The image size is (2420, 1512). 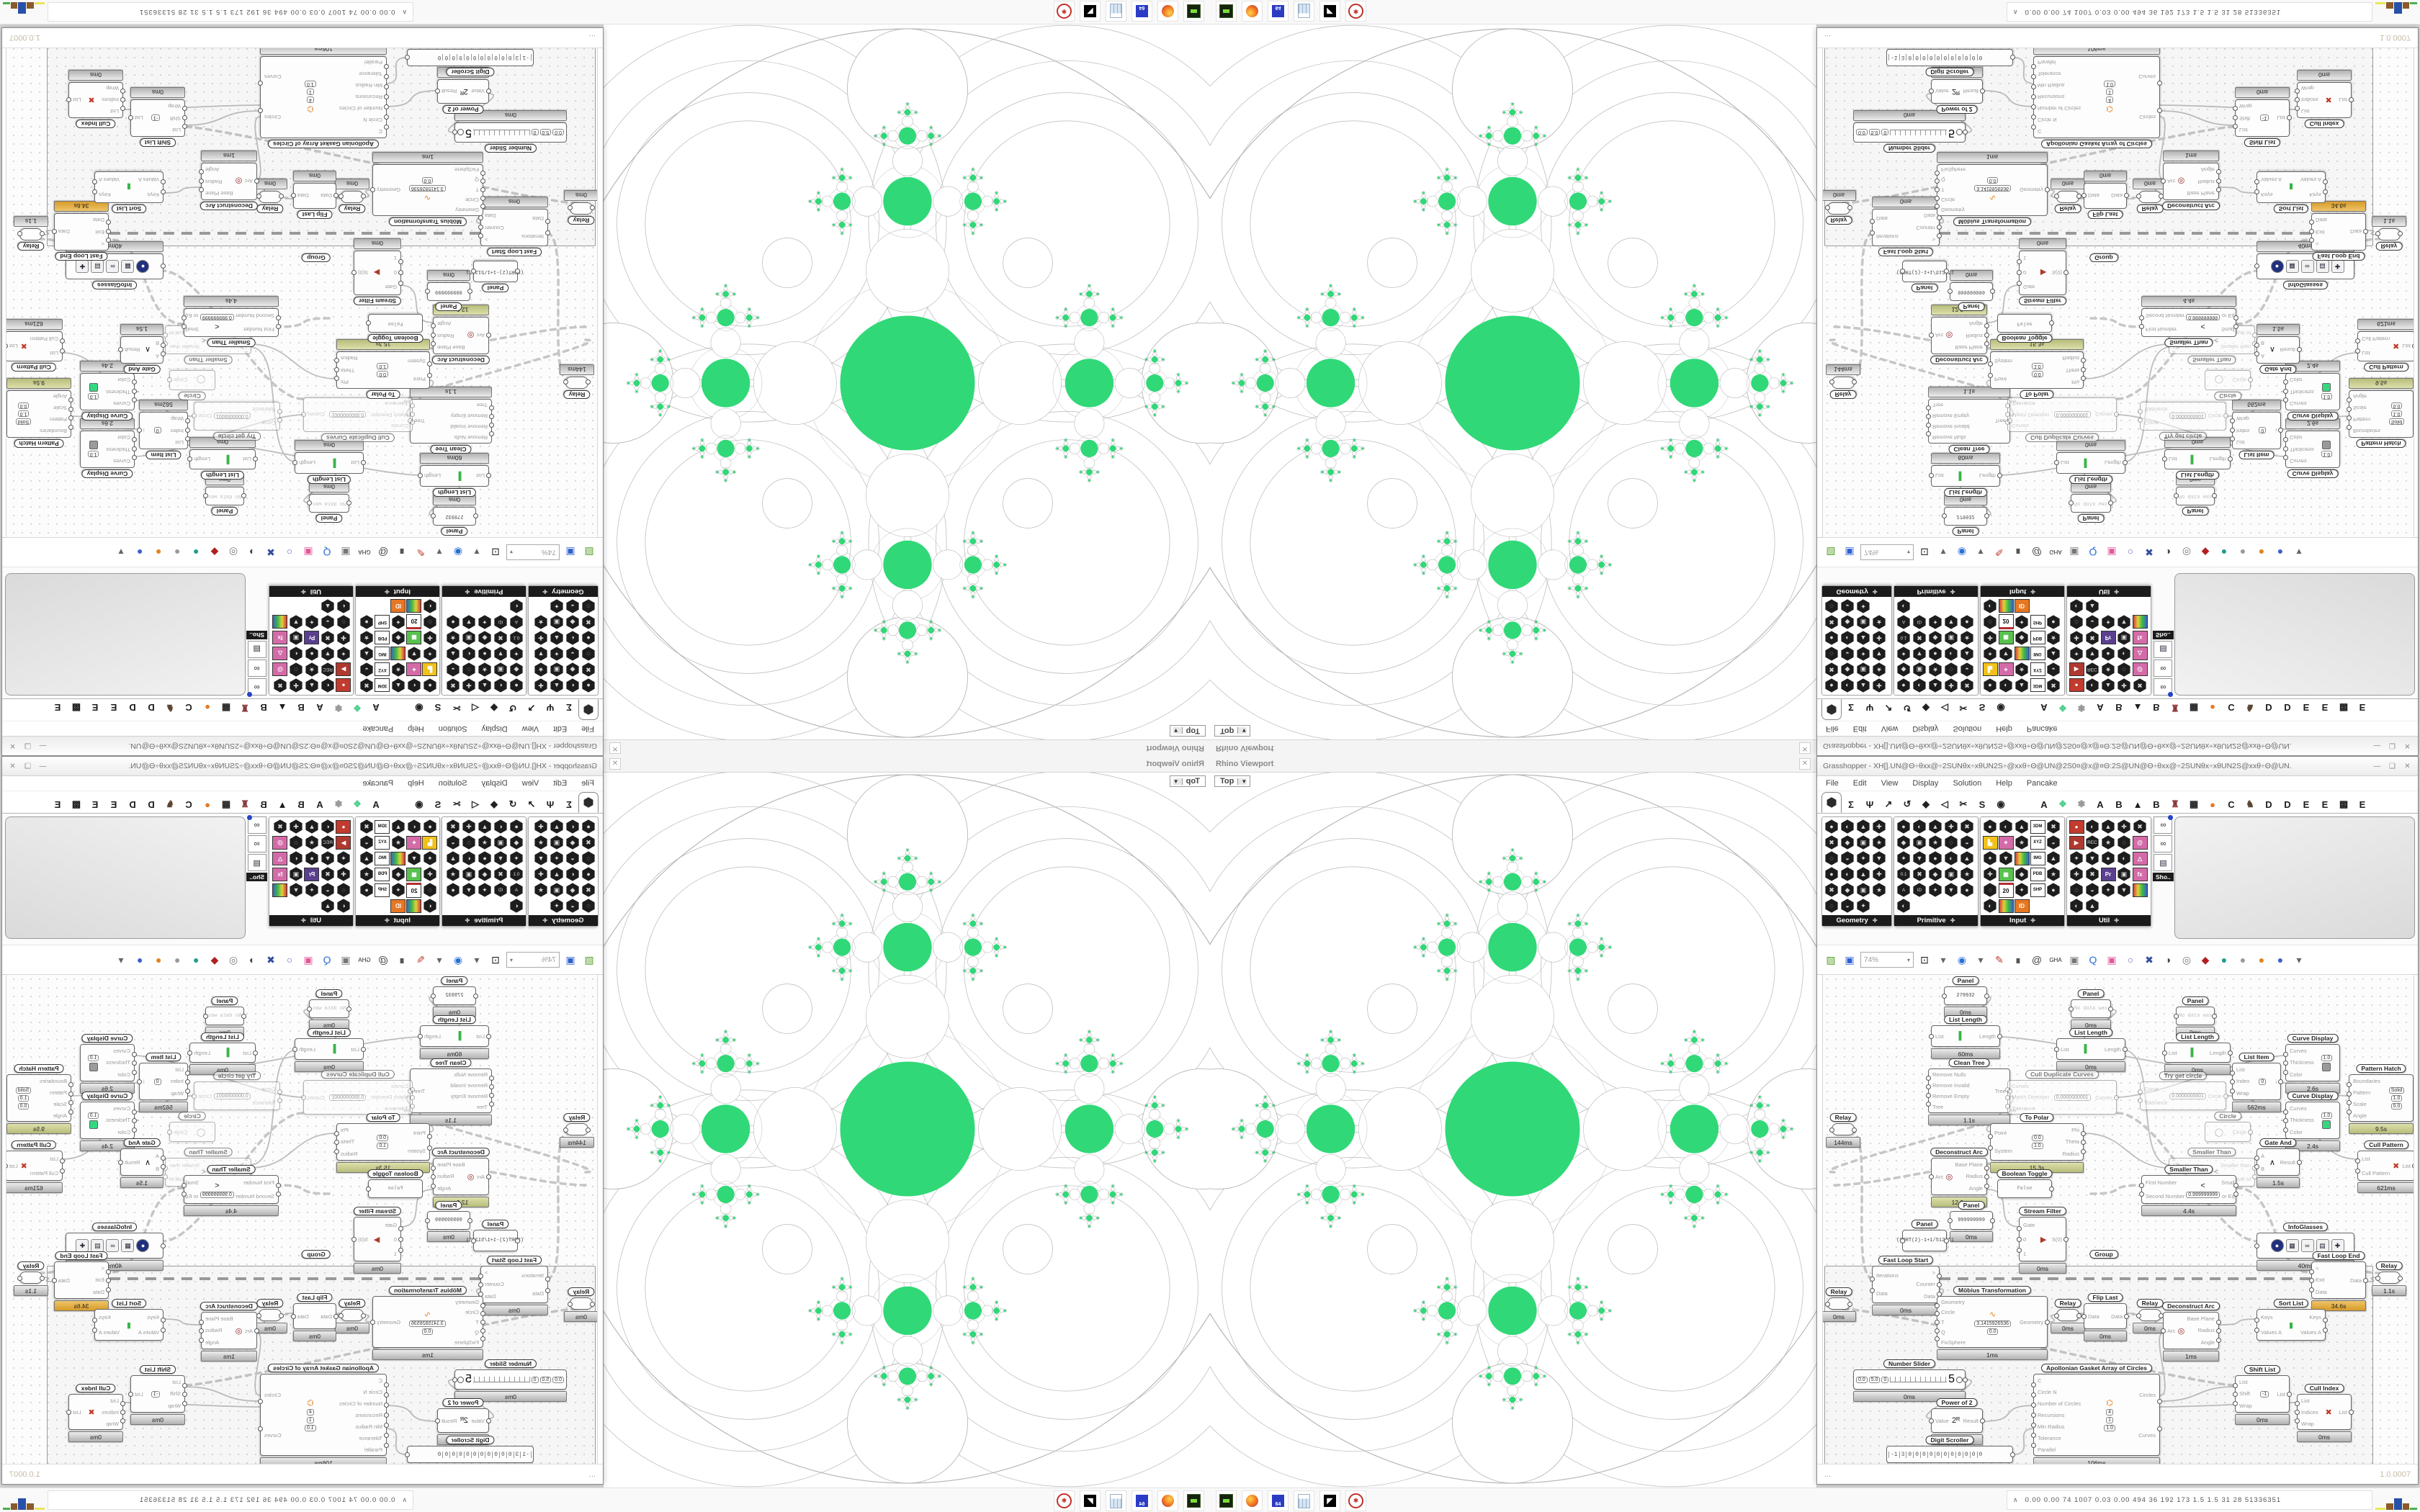 I want to click on param-icon: REC, so click(x=328, y=670).